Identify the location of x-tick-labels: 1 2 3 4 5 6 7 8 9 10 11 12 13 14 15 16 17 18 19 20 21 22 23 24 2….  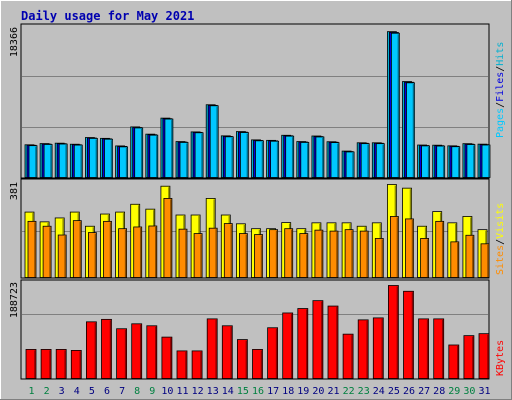
(259, 391).